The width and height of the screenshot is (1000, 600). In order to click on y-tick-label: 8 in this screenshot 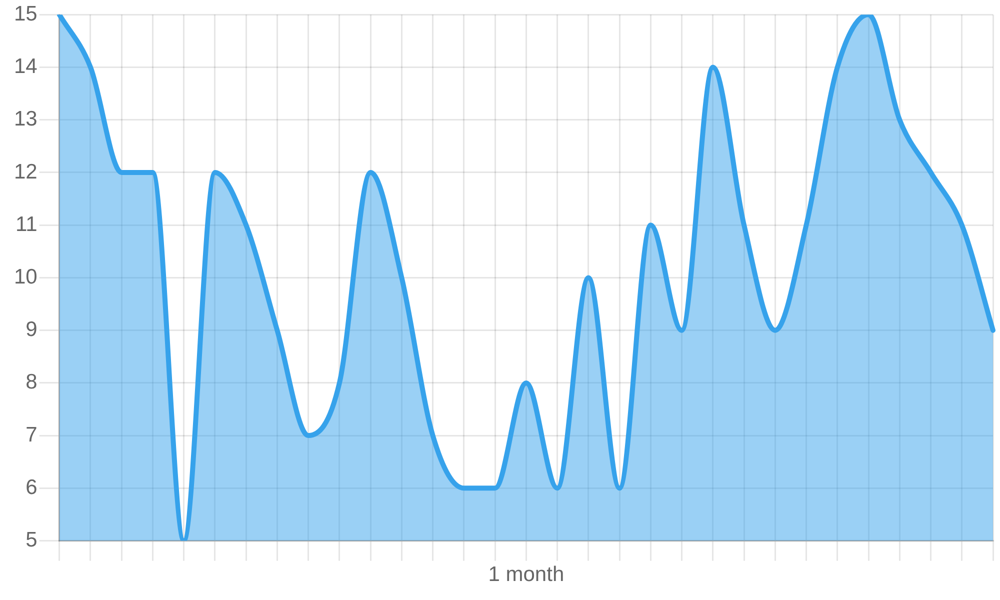, I will do `click(32, 382)`.